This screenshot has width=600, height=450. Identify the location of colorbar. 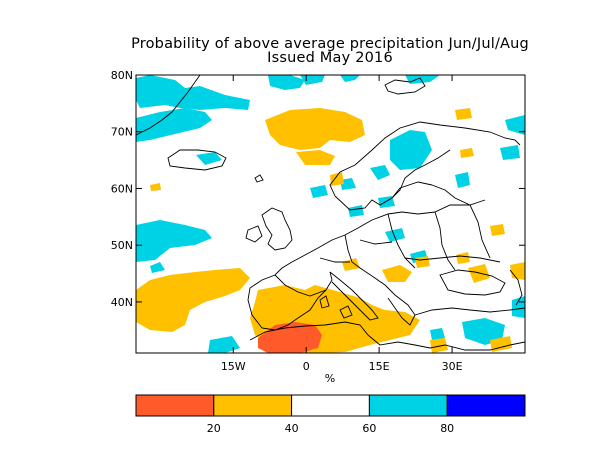
(330, 405).